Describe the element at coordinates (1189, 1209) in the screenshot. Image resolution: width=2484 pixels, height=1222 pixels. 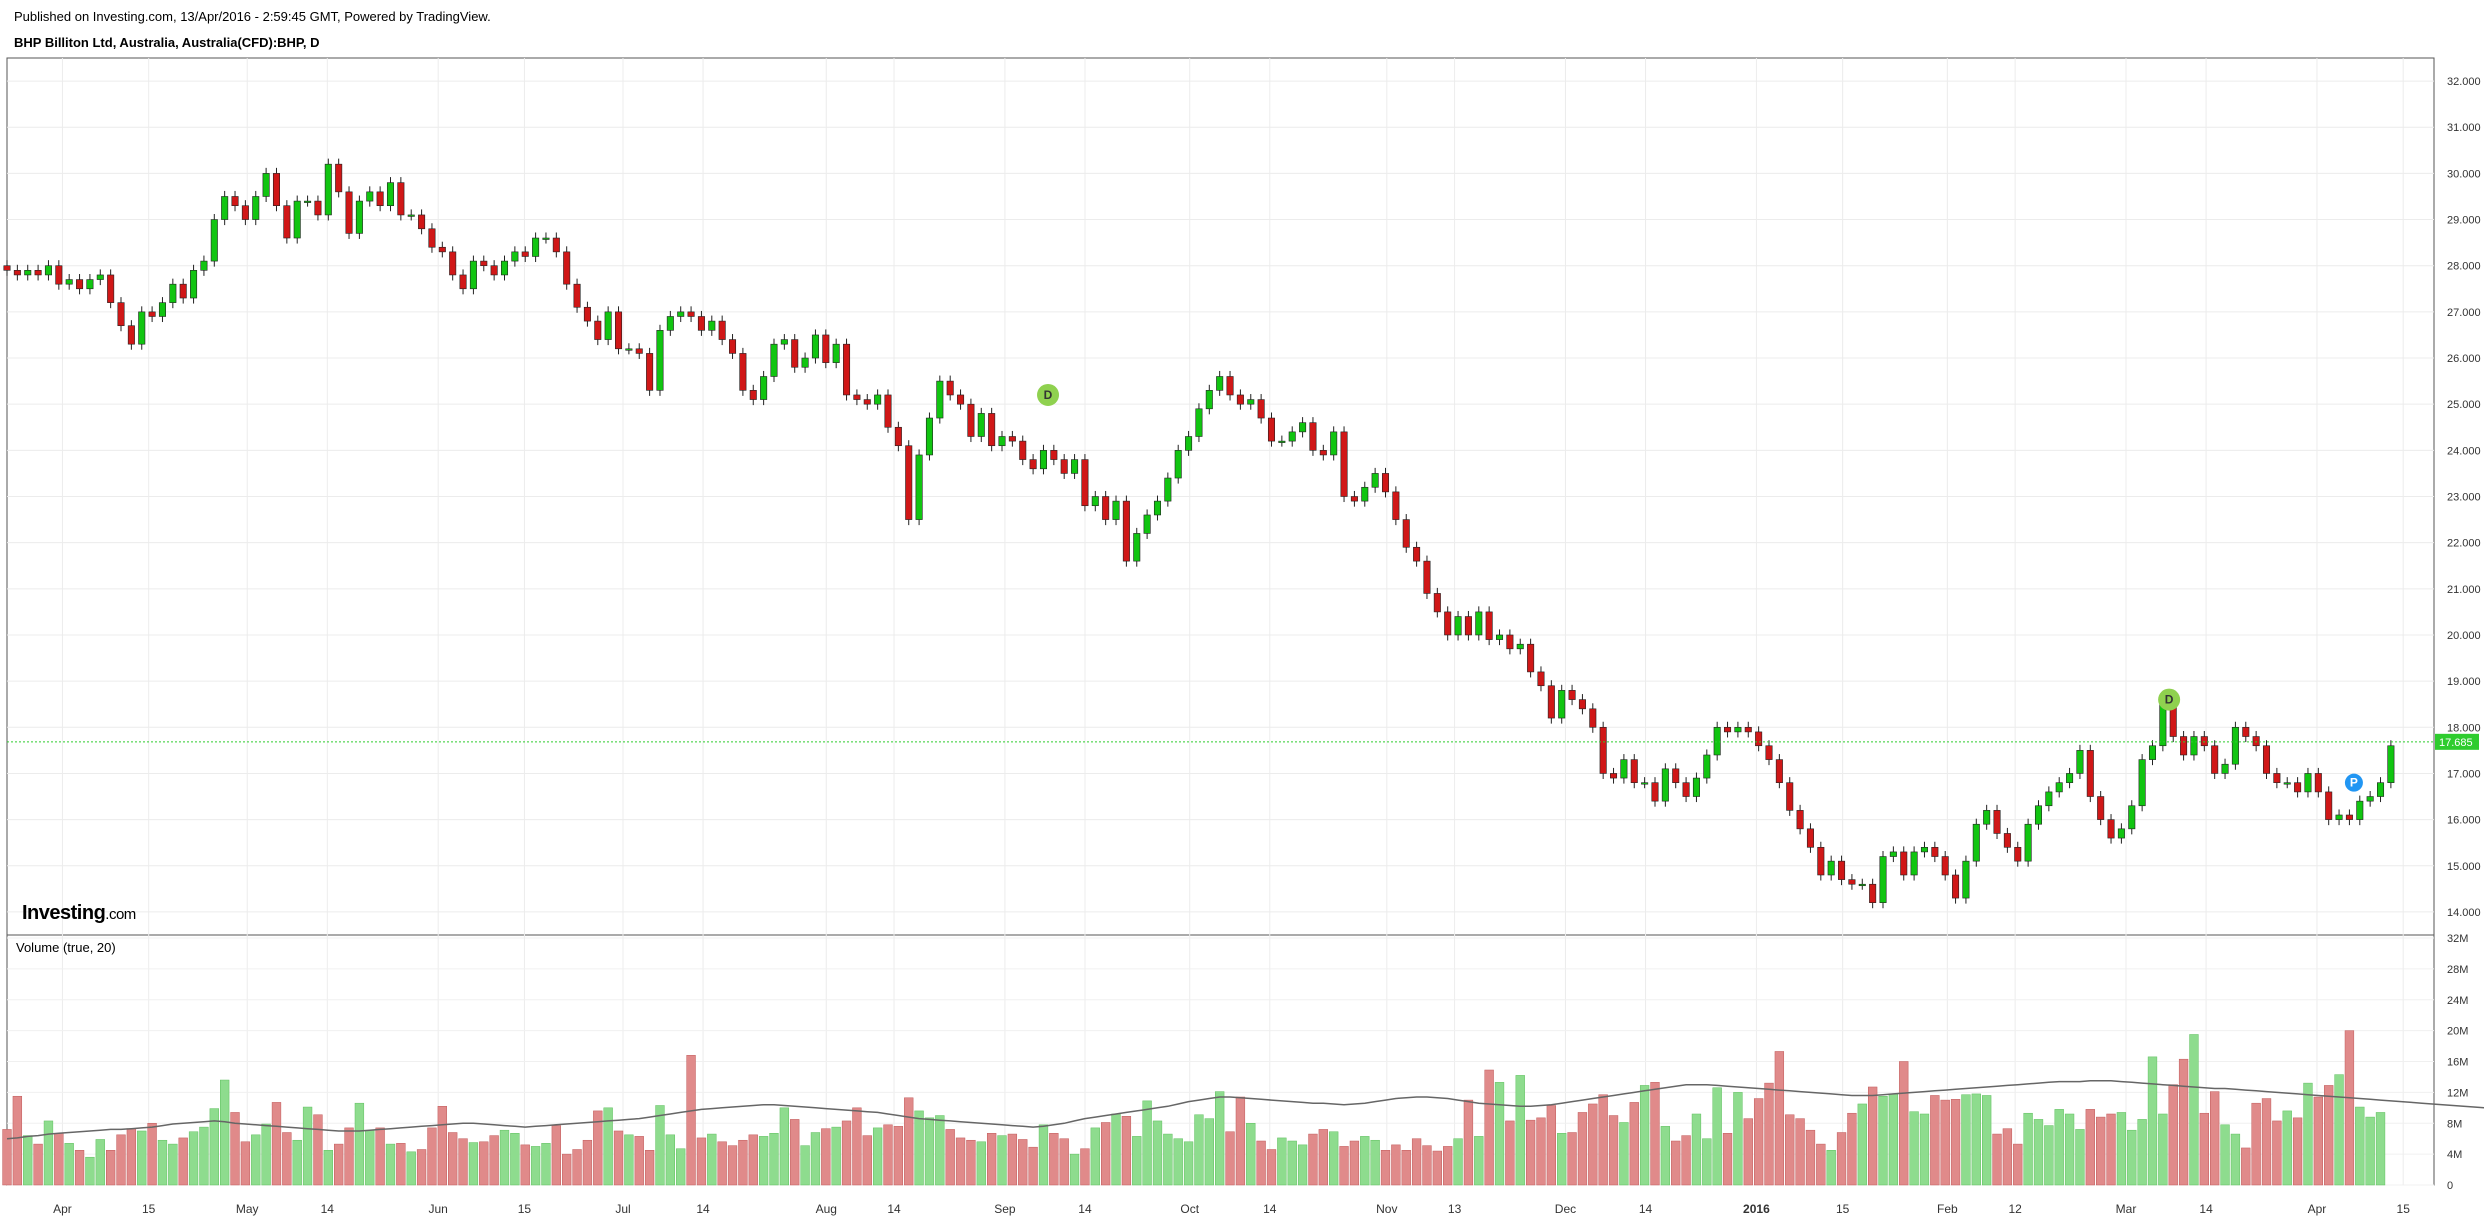
I see `x-tick-label: Oct` at that location.